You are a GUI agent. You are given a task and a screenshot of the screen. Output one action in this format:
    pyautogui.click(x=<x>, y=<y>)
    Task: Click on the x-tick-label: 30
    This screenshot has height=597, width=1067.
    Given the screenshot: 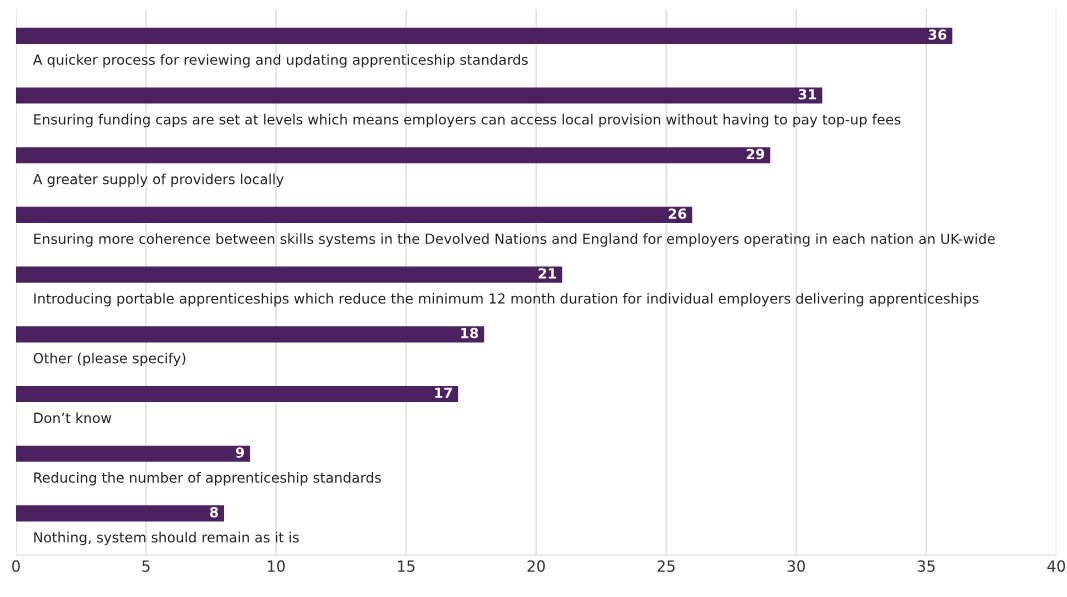 What is the action you would take?
    pyautogui.click(x=796, y=566)
    